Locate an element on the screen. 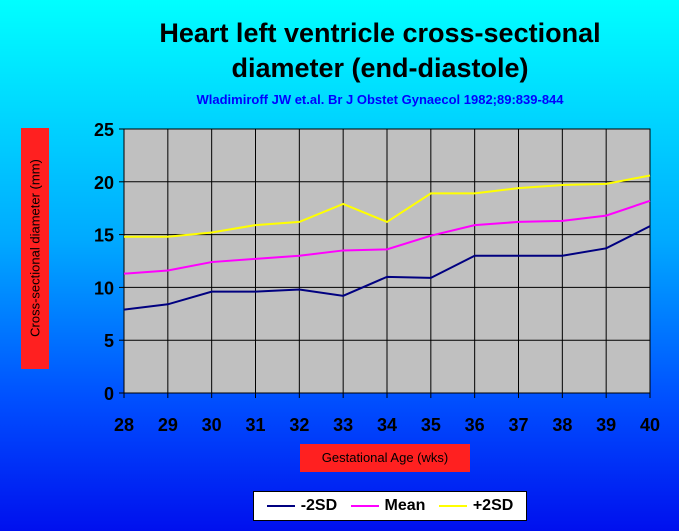  x-tick-label: 34 is located at coordinates (387, 425).